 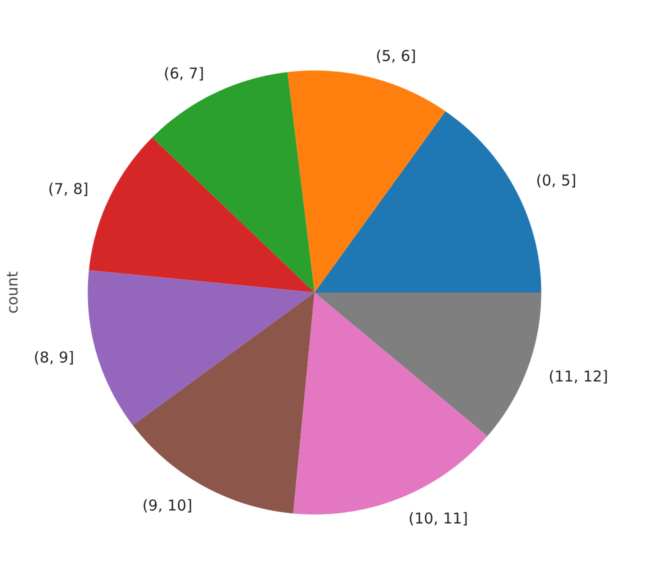 I want to click on text: count, so click(x=13, y=292).